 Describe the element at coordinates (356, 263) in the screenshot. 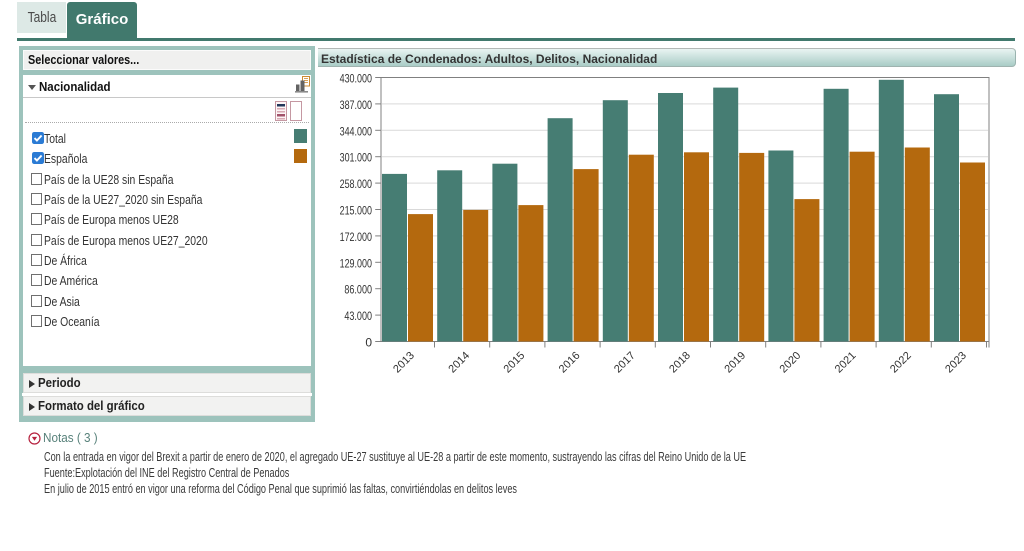

I see `svg-text: 129.000` at that location.